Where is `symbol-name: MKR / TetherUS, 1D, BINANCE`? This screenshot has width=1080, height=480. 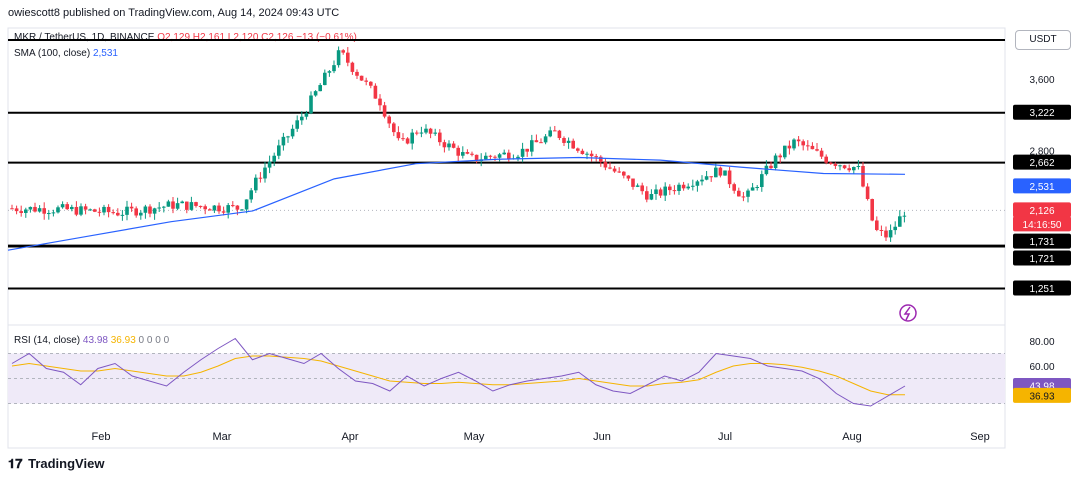
symbol-name: MKR / TetherUS, 1D, BINANCE is located at coordinates (84, 37).